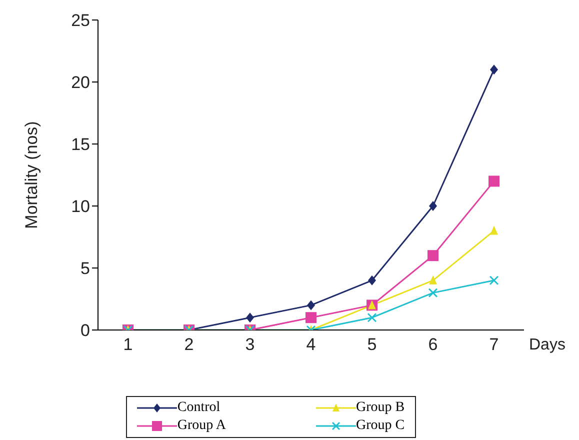 The width and height of the screenshot is (579, 440). I want to click on x-tick-label: 3, so click(250, 344).